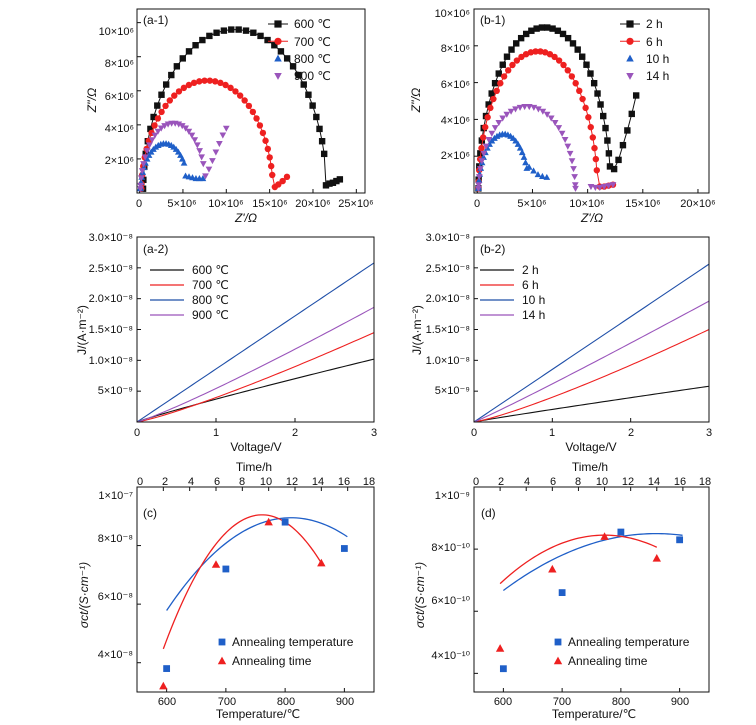 The height and width of the screenshot is (725, 756). I want to click on panel-b2-legend: 2 h 6 h 10 h 14 h, so click(533, 292).